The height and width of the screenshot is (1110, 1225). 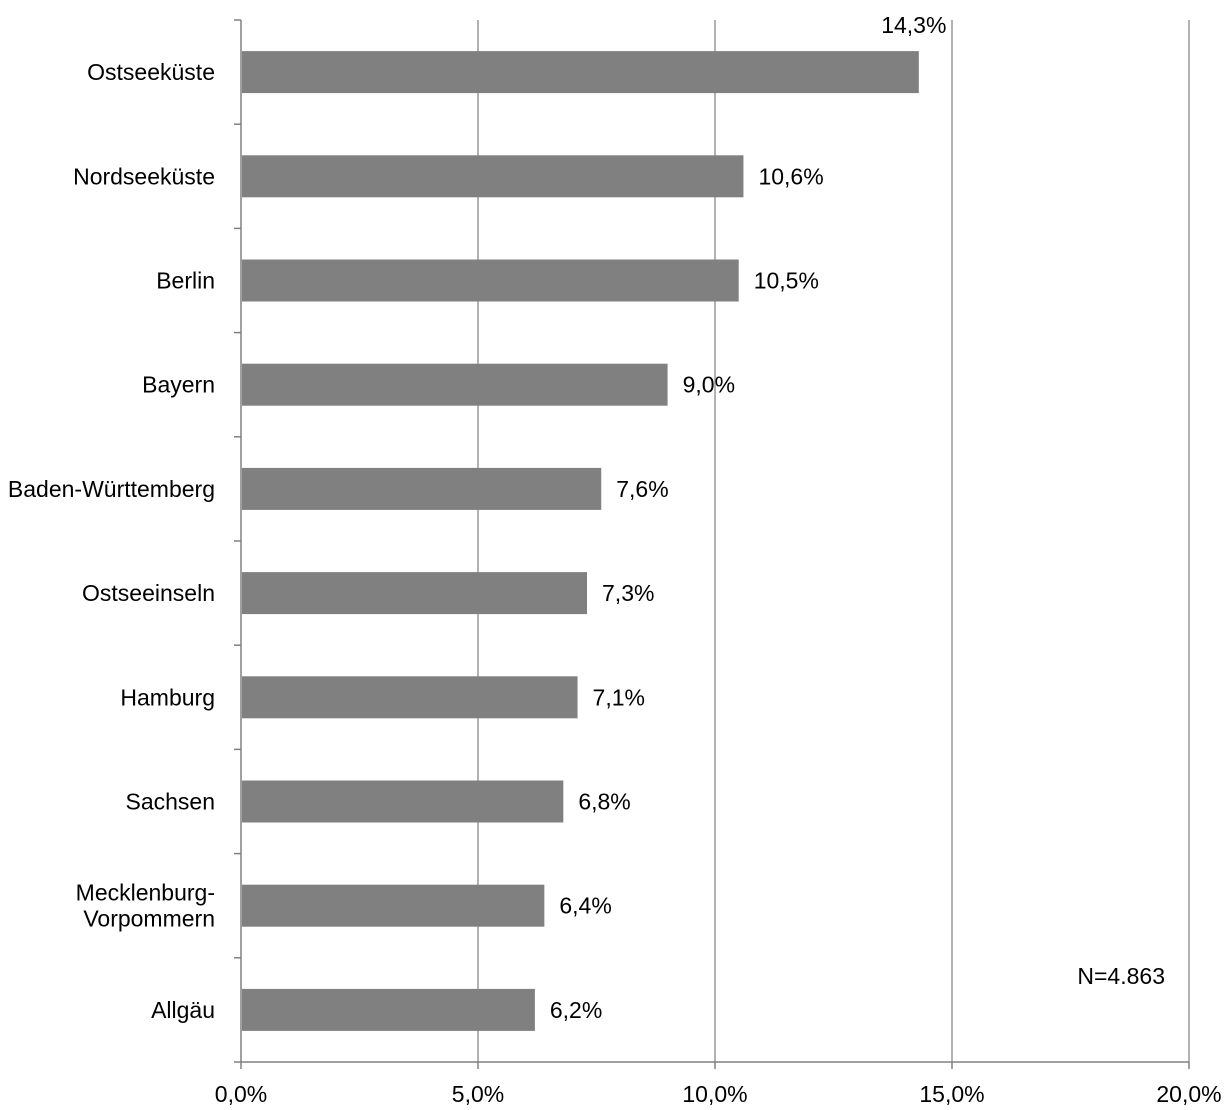 What do you see at coordinates (951, 1094) in the screenshot?
I see `x-tick-label: 15,0%` at bounding box center [951, 1094].